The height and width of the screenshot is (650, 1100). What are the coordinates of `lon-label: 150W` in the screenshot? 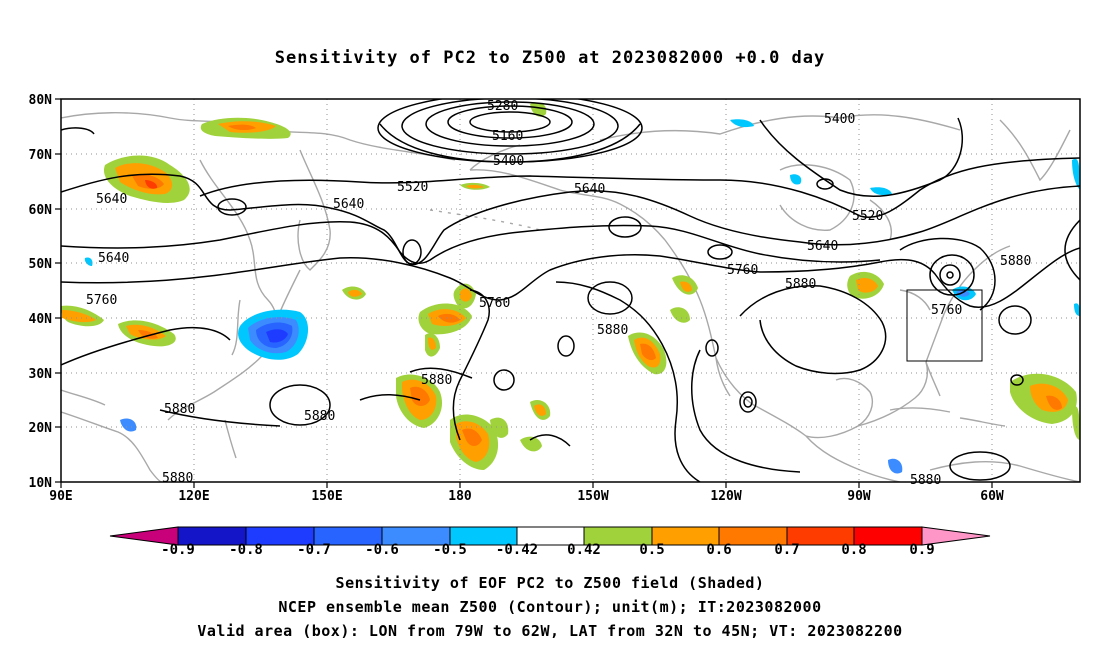 It's located at (592, 496).